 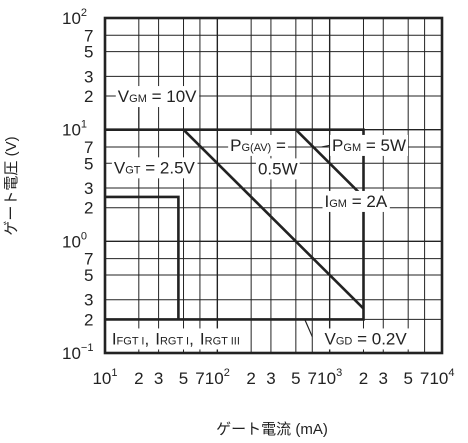 What do you see at coordinates (155, 167) in the screenshot?
I see `vgt-annotation: VGT = 2.5V` at bounding box center [155, 167].